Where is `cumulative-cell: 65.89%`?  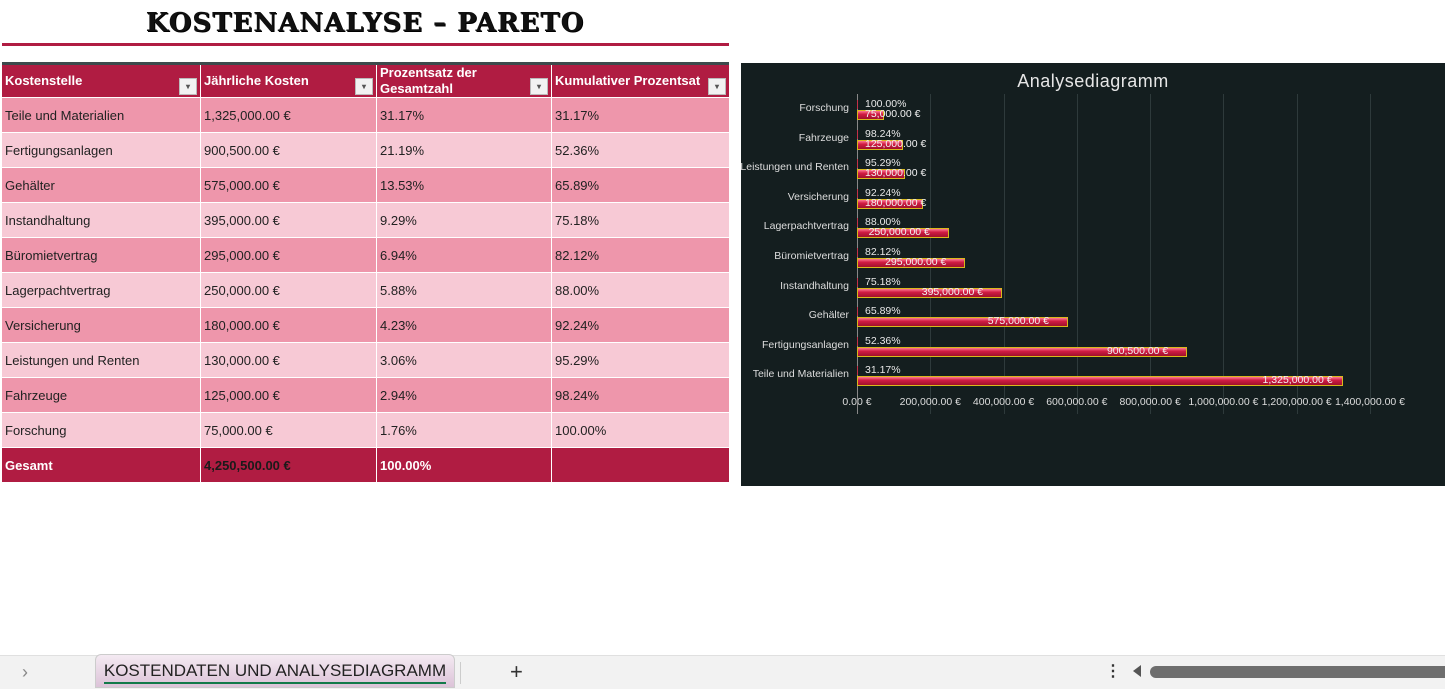 cumulative-cell: 65.89% is located at coordinates (577, 185).